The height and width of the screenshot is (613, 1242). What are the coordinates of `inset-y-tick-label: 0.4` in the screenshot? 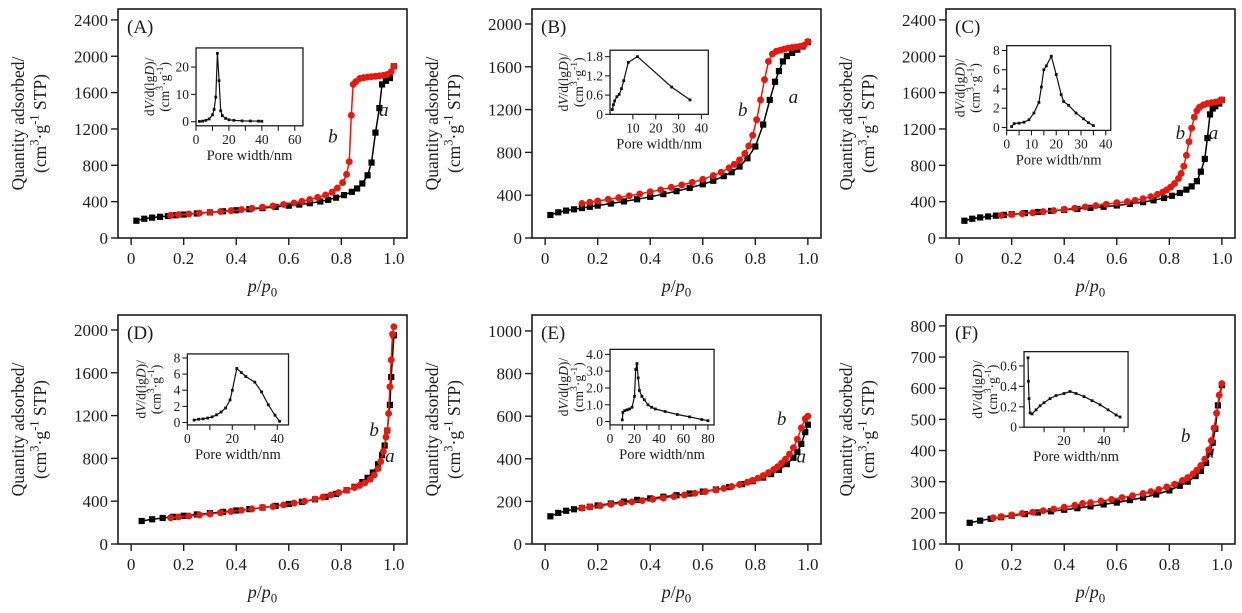 It's located at (1008, 386).